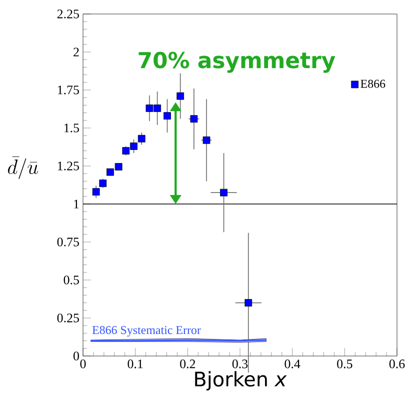 Image resolution: width=409 pixels, height=413 pixels. What do you see at coordinates (237, 62) in the screenshot?
I see `annotation: 70% asymmetry` at bounding box center [237, 62].